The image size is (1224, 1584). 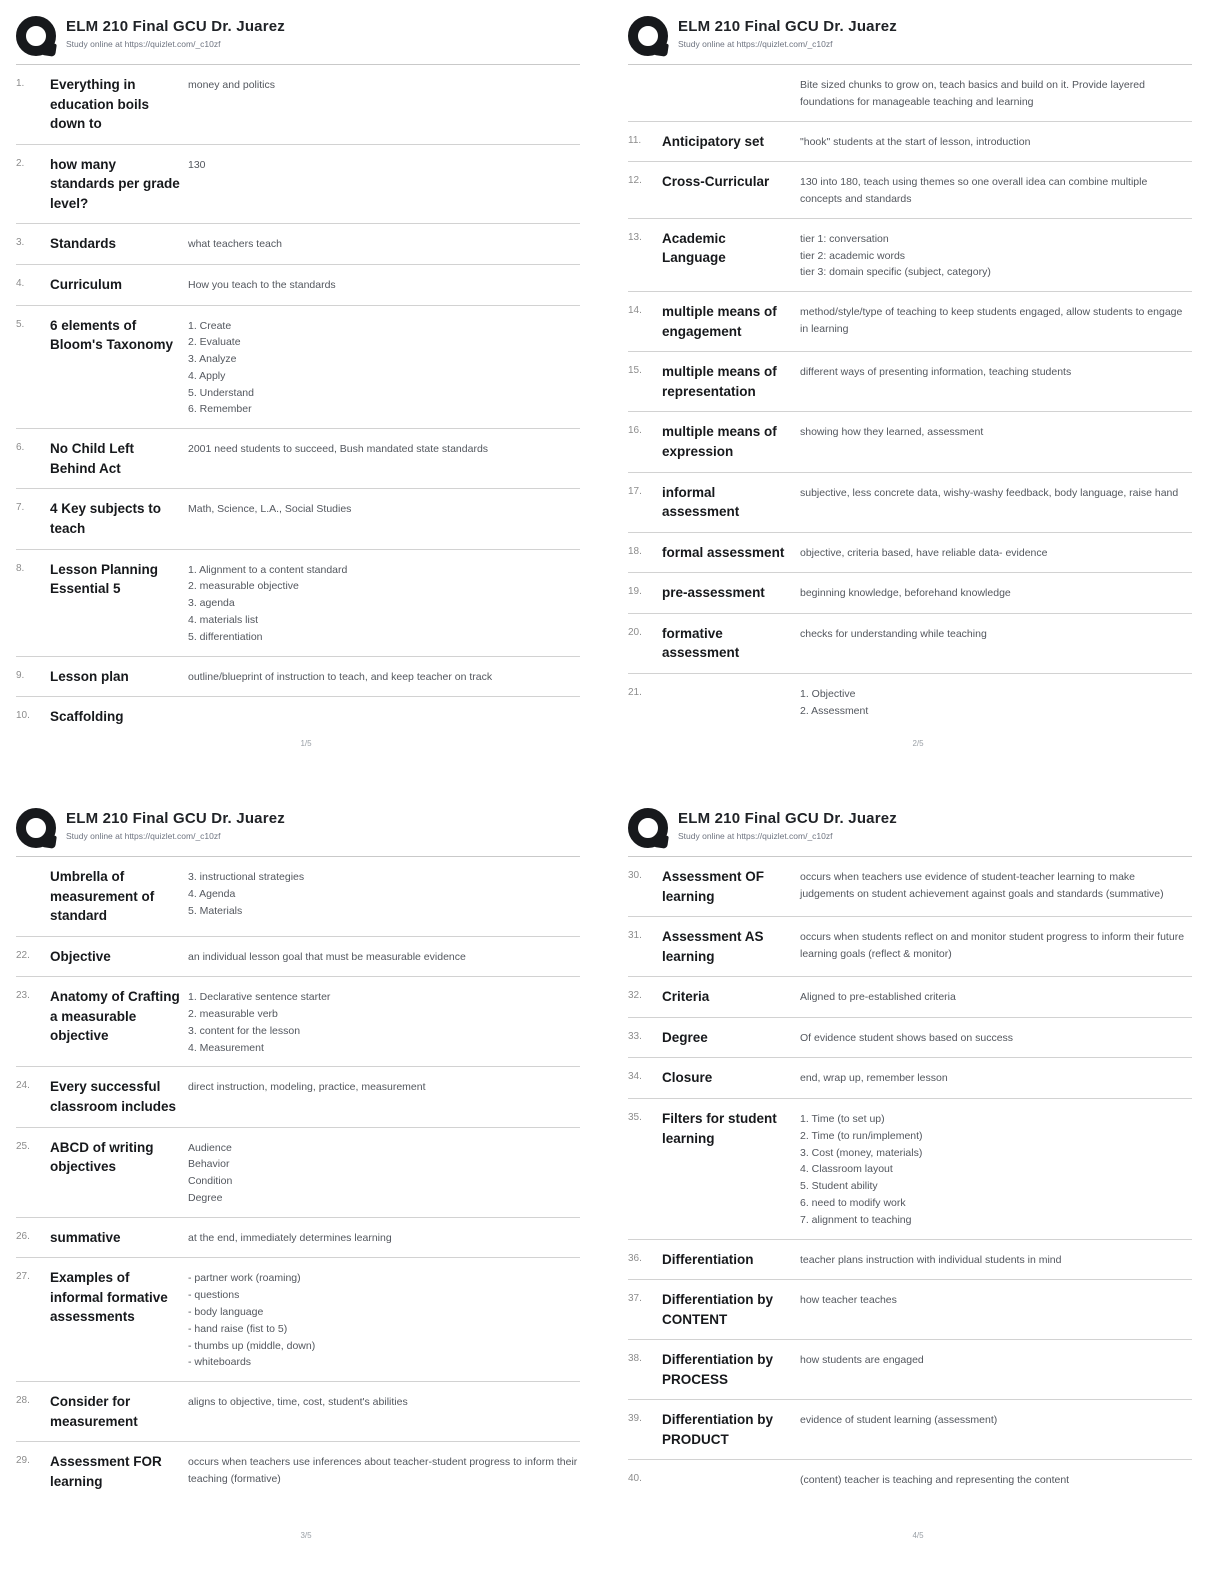 I want to click on card-number: 17., so click(x=635, y=491).